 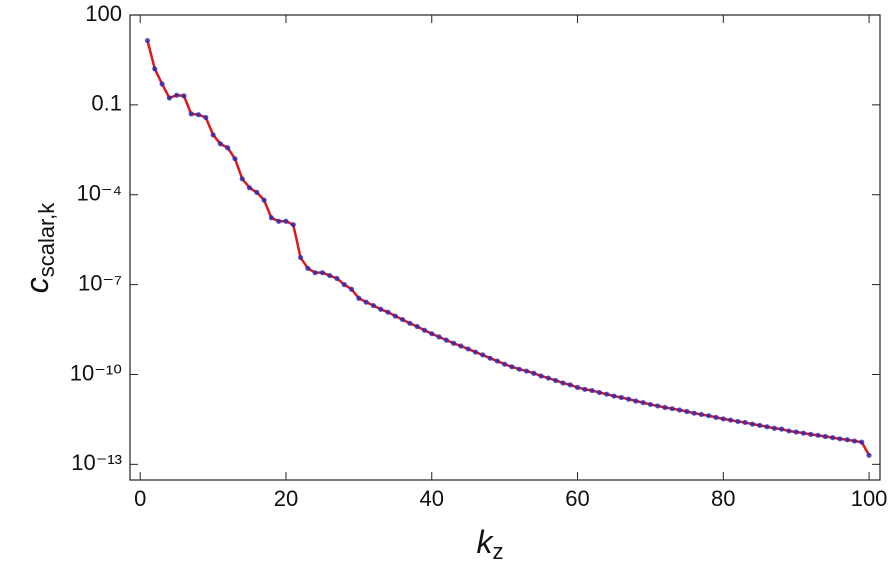 I want to click on x-axis-title-main: k, so click(x=486, y=542).